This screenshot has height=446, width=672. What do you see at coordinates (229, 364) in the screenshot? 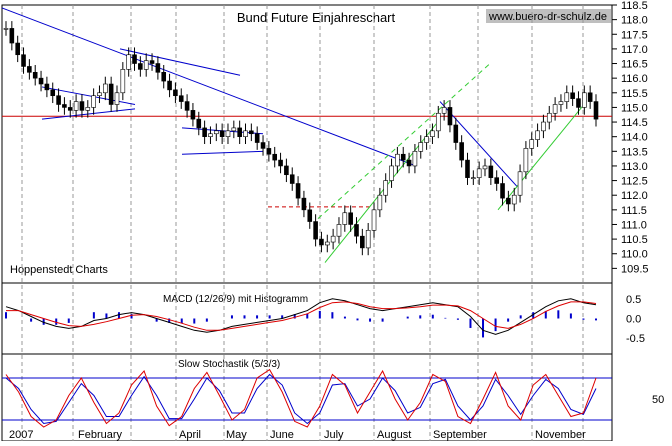
I see `stochastic-title: Slow Stochastik (5/3/3)` at bounding box center [229, 364].